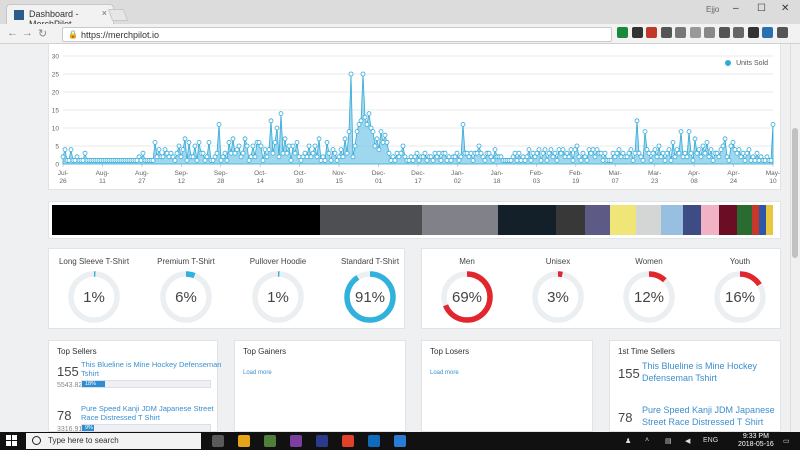  Describe the element at coordinates (337, 34) in the screenshot. I see `address-bar: 🔒 https://merchpilot.io` at that location.